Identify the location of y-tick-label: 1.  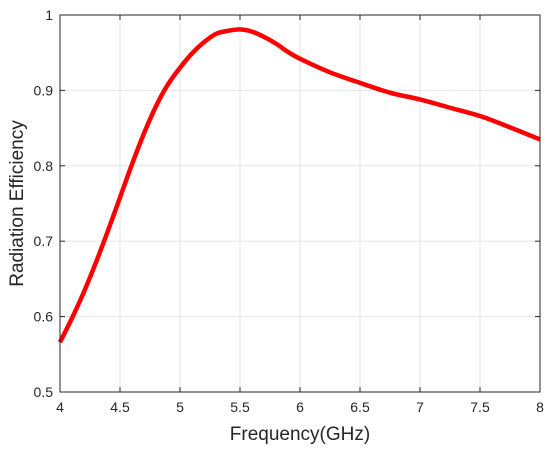
(49, 15).